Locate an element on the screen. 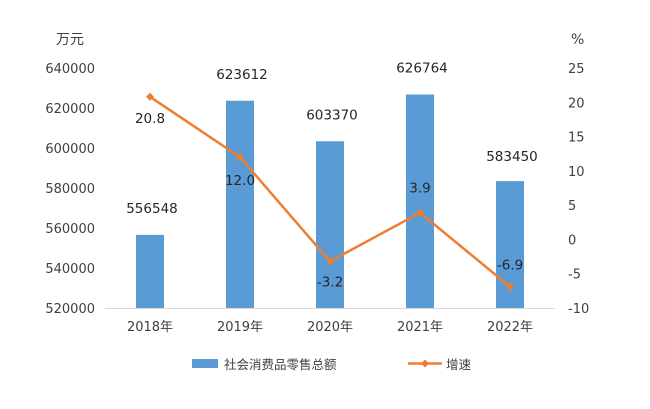 This screenshot has height=409, width=650. left-tick-label: 620000 is located at coordinates (70, 109).